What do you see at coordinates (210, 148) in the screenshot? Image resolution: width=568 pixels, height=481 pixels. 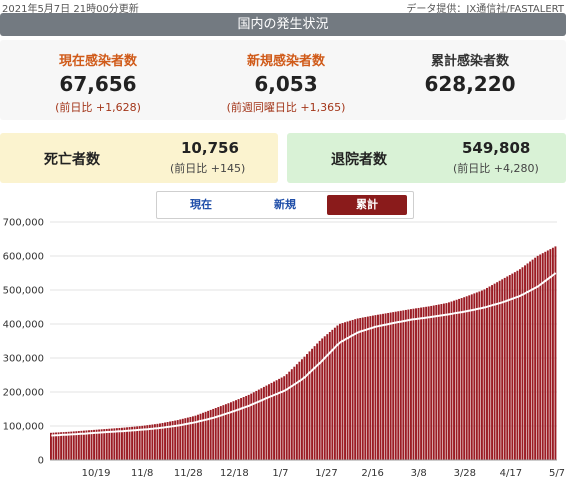 I see `deaths-value: 10,756` at bounding box center [210, 148].